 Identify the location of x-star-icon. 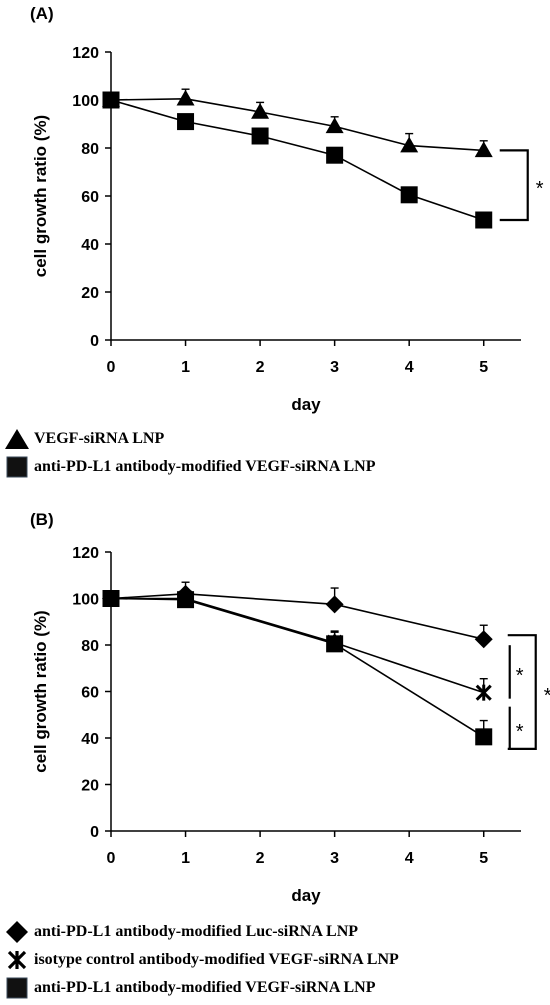
(17, 960).